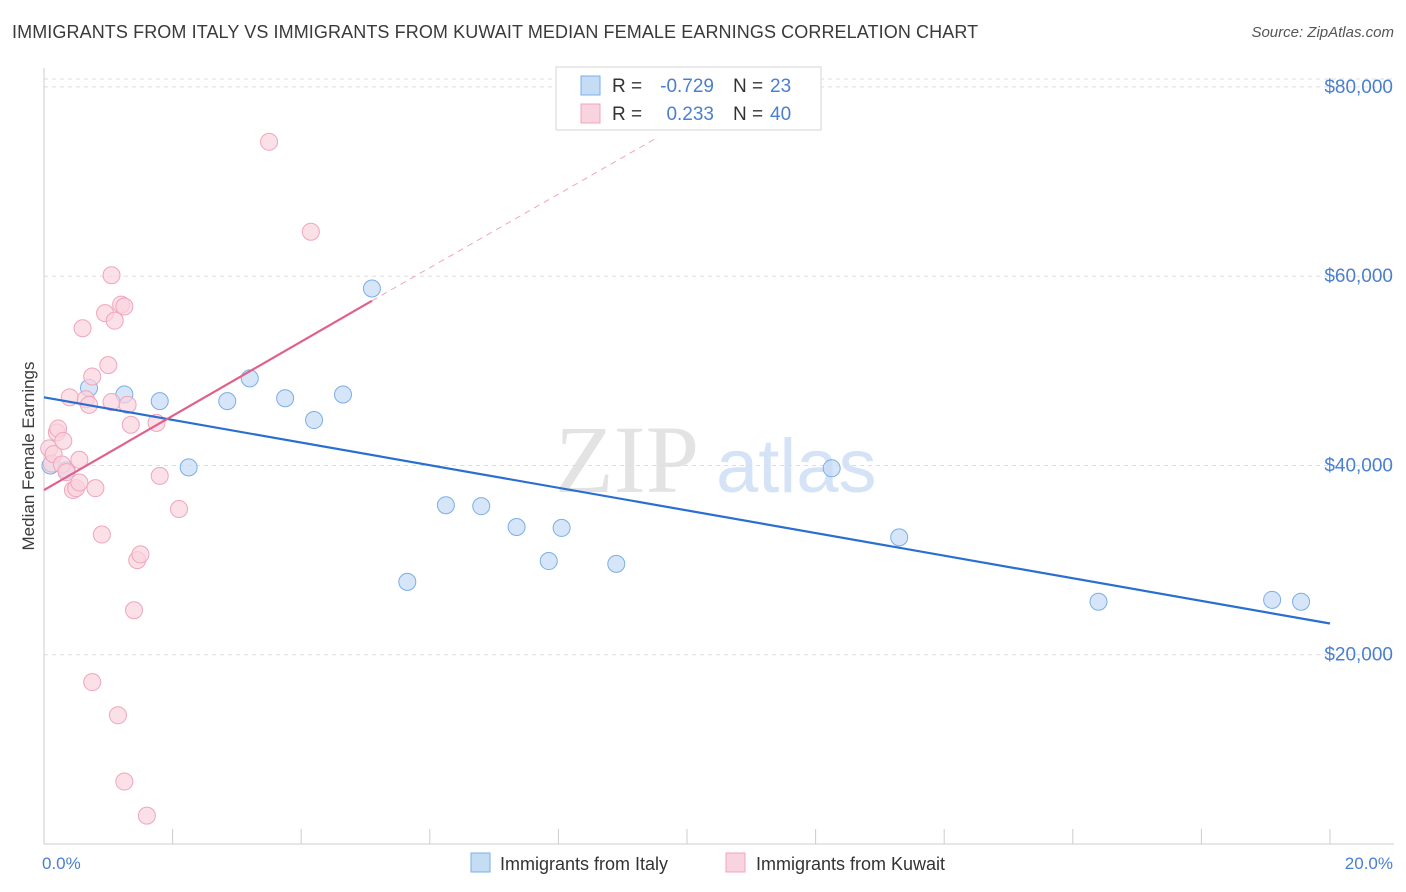 The image size is (1406, 892). Describe the element at coordinates (627, 459) in the screenshot. I see `watermark-zip: ZIP` at that location.